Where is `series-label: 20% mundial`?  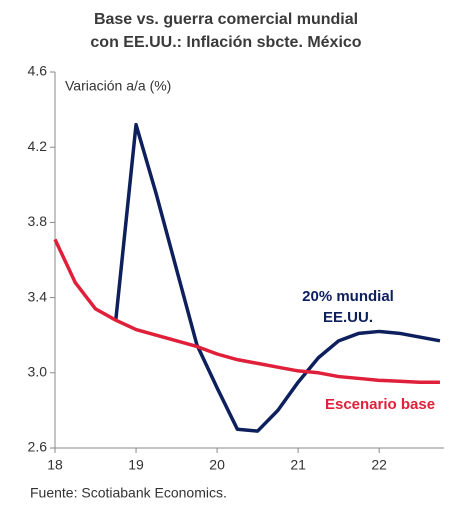
series-label: 20% mundial is located at coordinates (348, 296).